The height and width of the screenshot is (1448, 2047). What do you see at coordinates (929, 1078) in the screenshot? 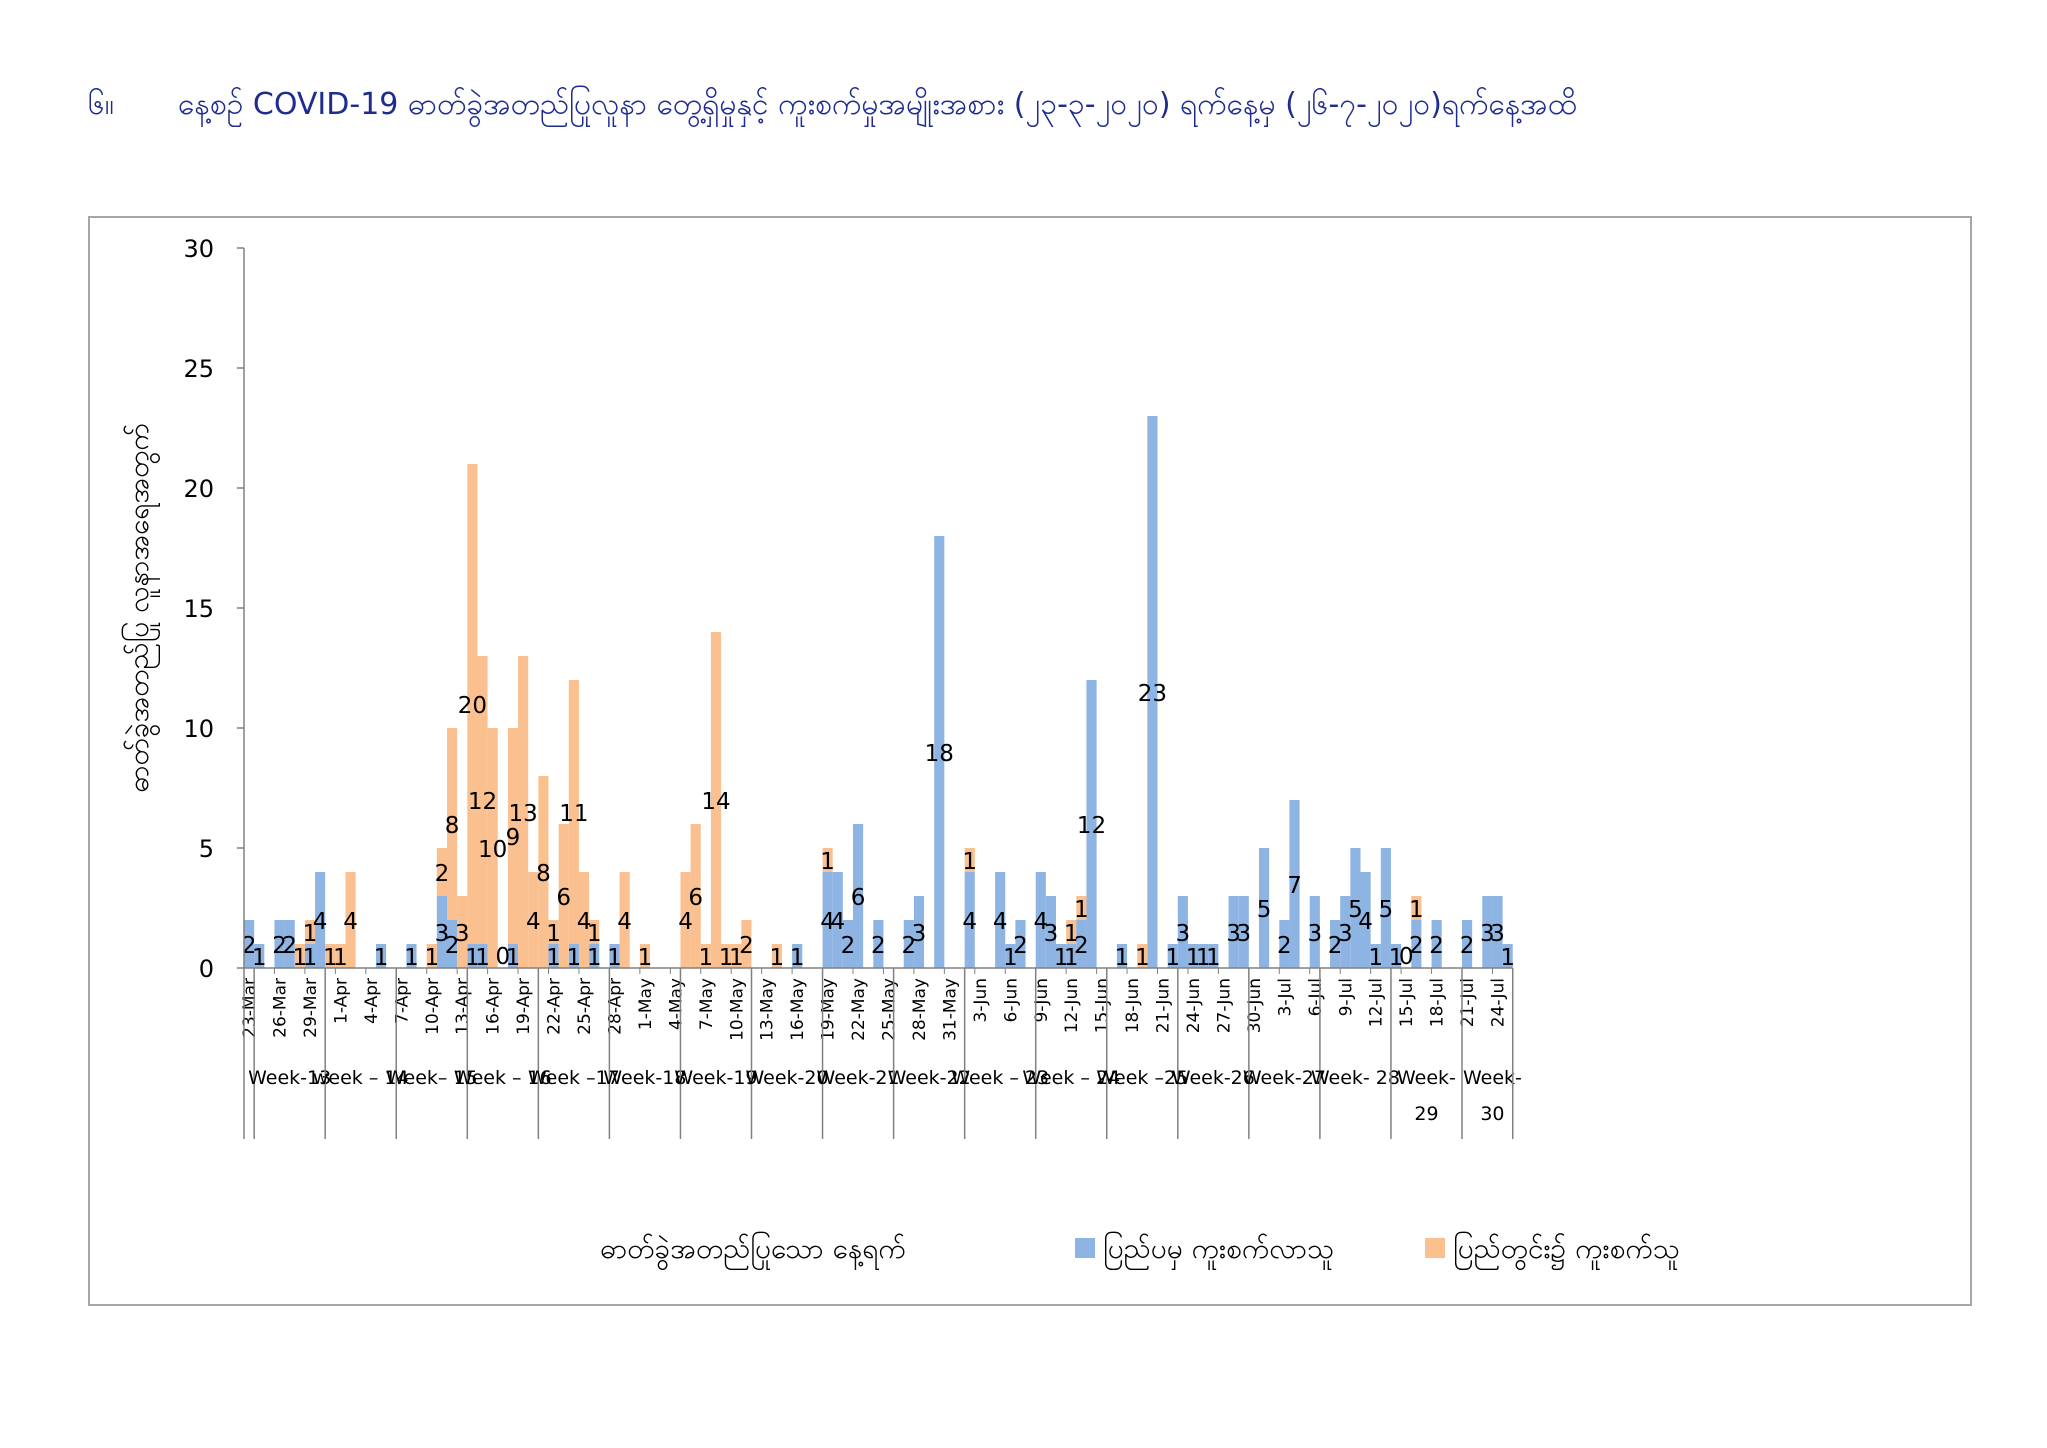
I see `week-label: Week-22` at bounding box center [929, 1078].